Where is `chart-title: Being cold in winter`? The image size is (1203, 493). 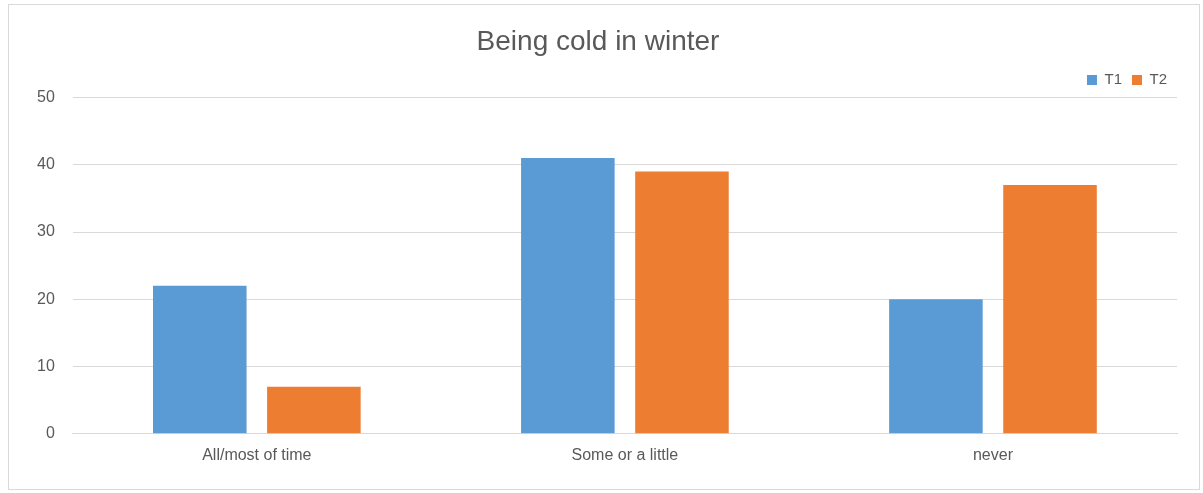 chart-title: Being cold in winter is located at coordinates (598, 40).